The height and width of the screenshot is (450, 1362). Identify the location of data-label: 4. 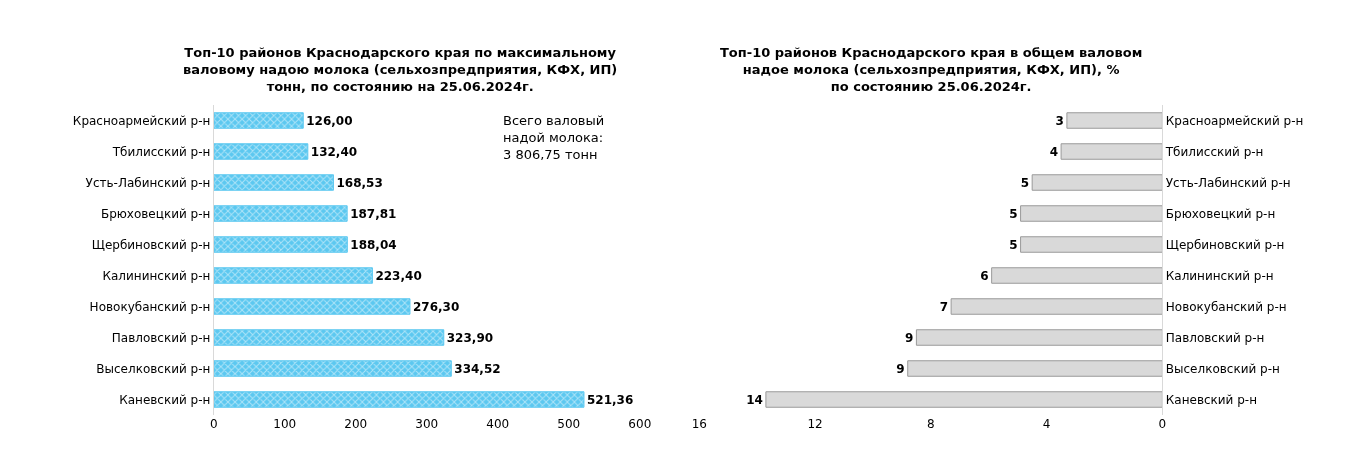
(1054, 151).